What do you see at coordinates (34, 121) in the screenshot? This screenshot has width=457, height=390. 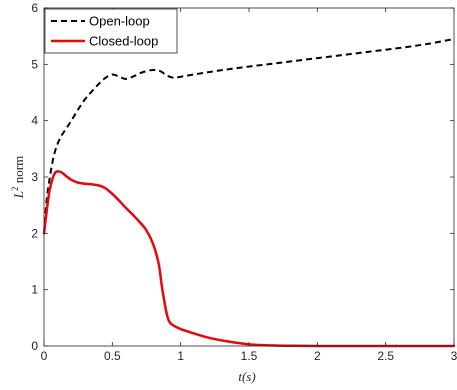 I see `y-tick-label: 4` at bounding box center [34, 121].